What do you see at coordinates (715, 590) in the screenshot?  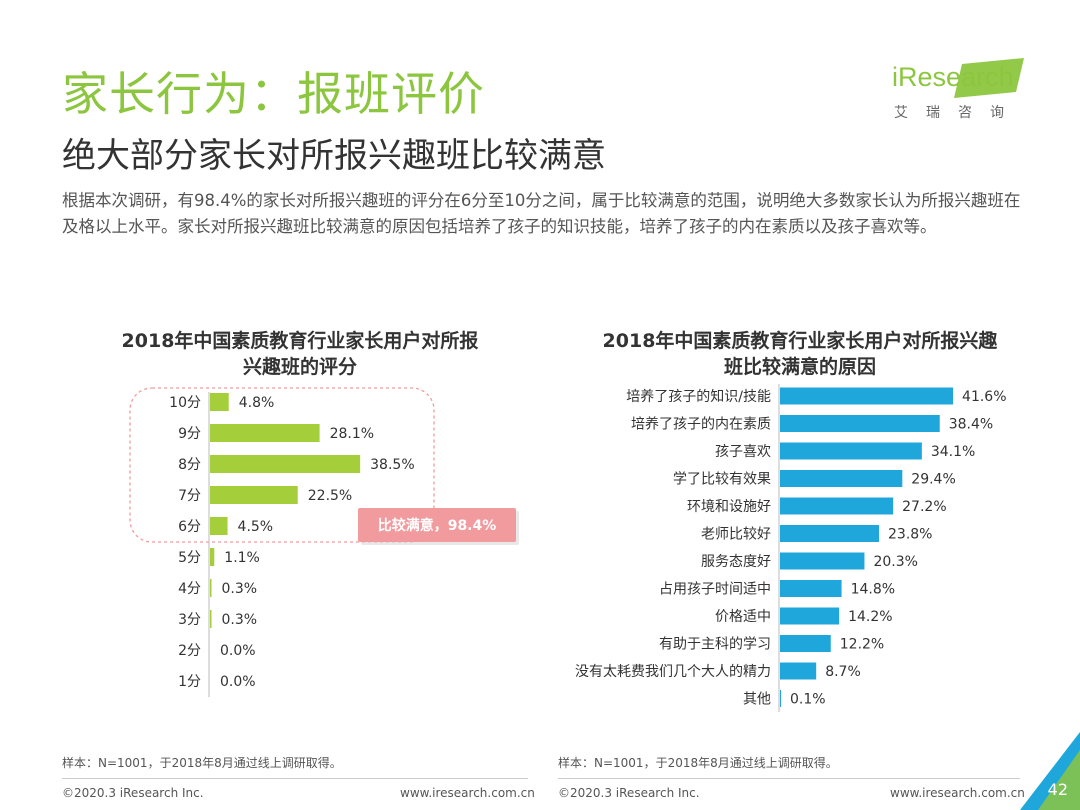 I see `reasons-category-label: 占用孩子时间适中` at bounding box center [715, 590].